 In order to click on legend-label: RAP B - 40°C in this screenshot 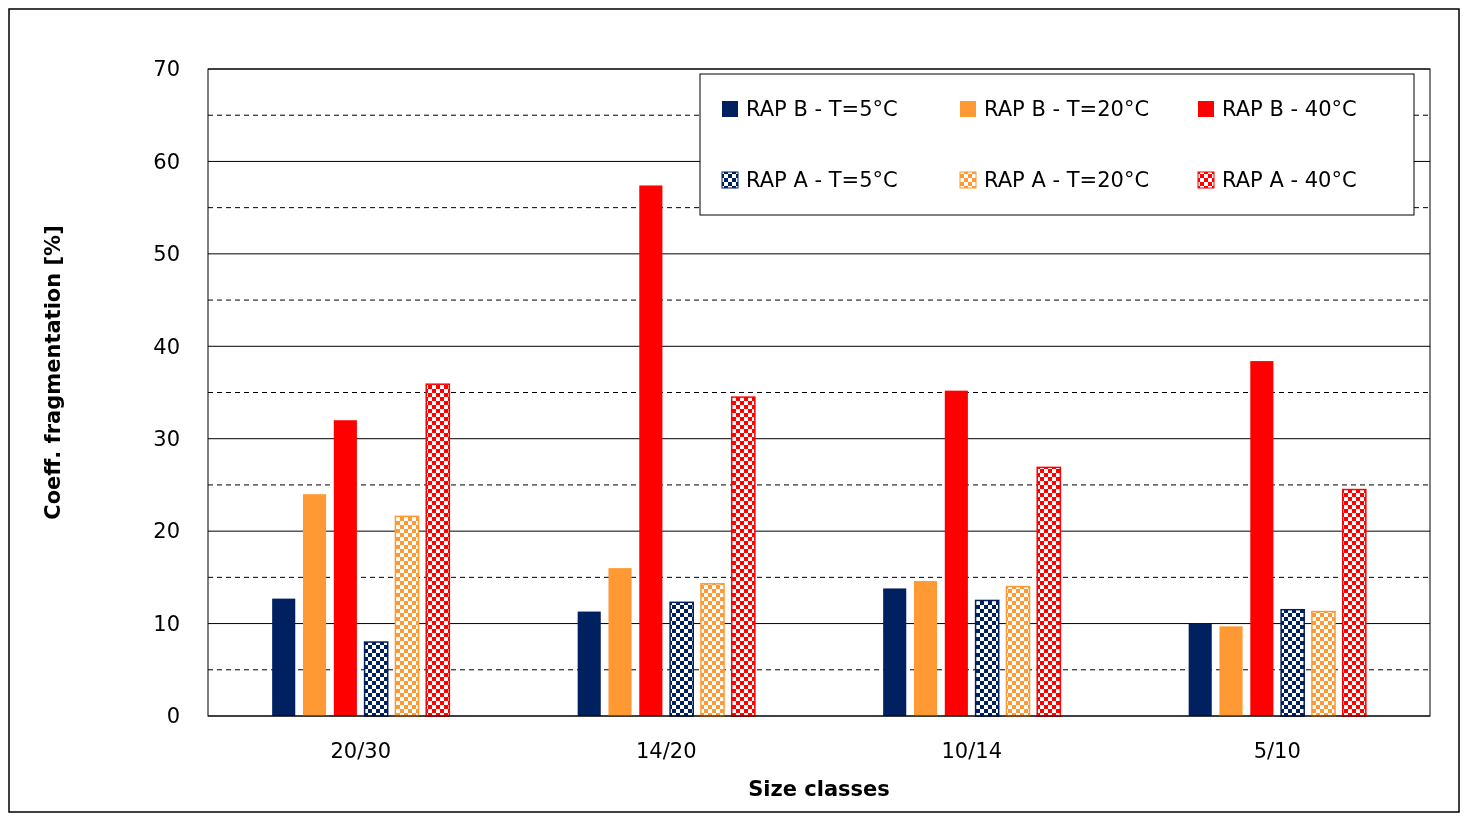, I will do `click(1289, 109)`.